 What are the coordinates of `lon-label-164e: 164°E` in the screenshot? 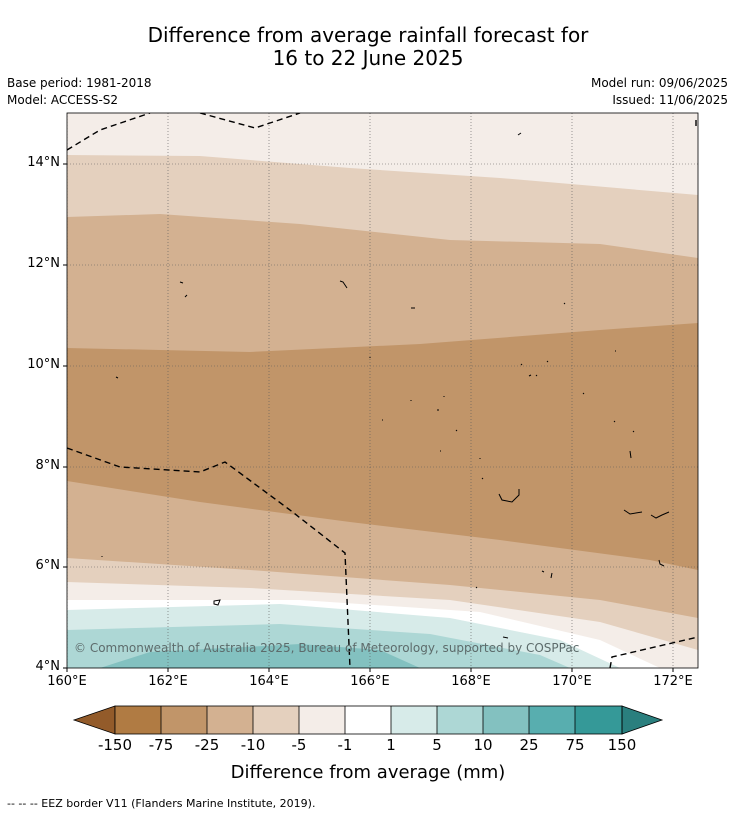 It's located at (269, 681).